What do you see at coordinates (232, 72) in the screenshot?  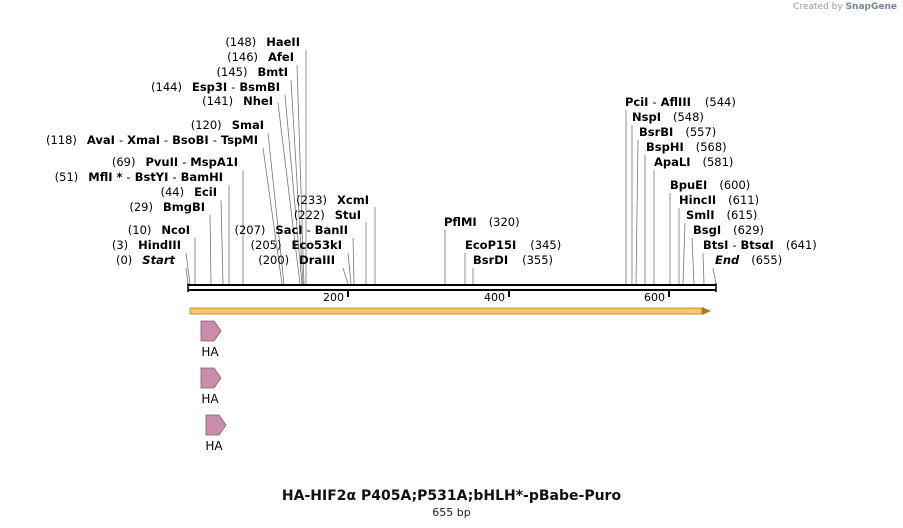 I see `site-position: (145)` at bounding box center [232, 72].